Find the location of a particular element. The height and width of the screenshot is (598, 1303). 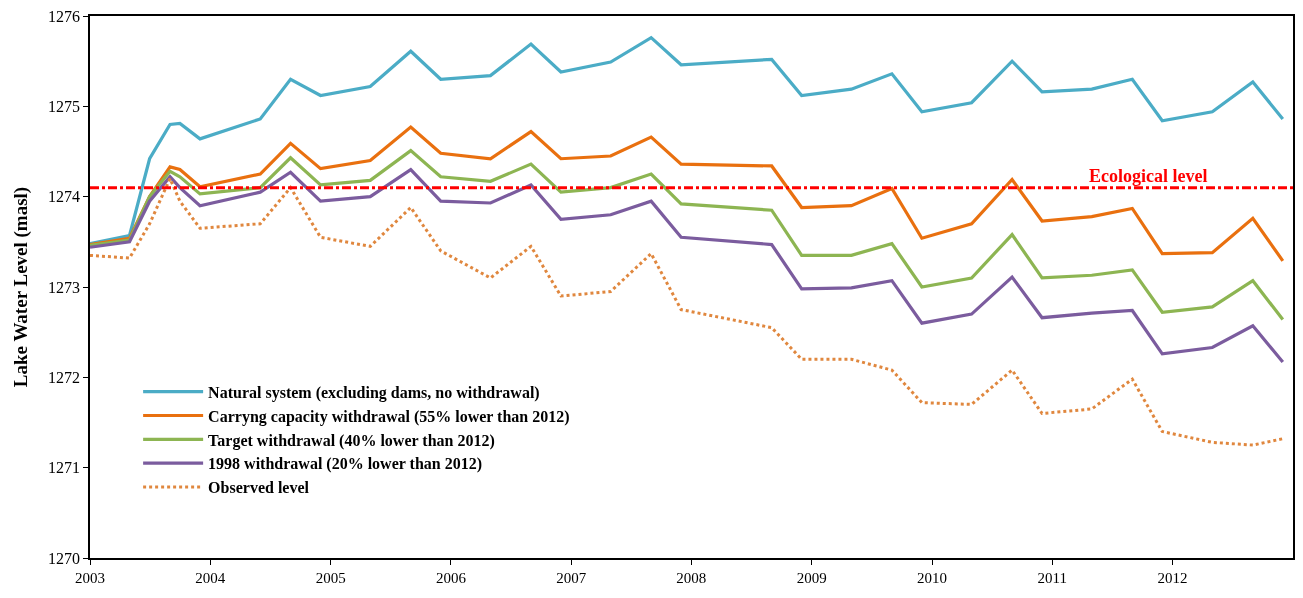

y-tick-label: 1276 is located at coordinates (64, 16).